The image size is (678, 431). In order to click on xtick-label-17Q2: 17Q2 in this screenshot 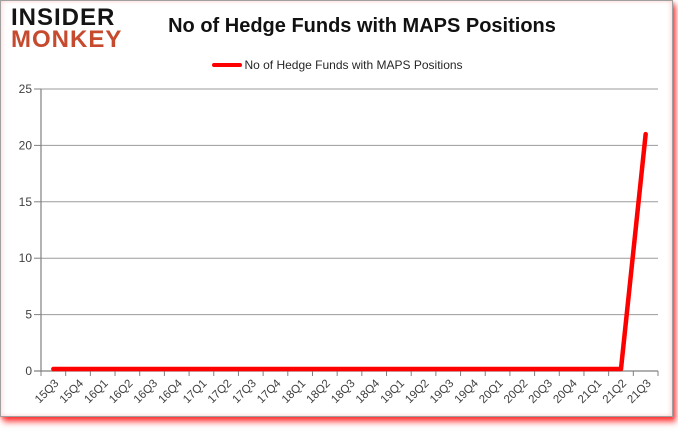, I will do `click(220, 392)`.